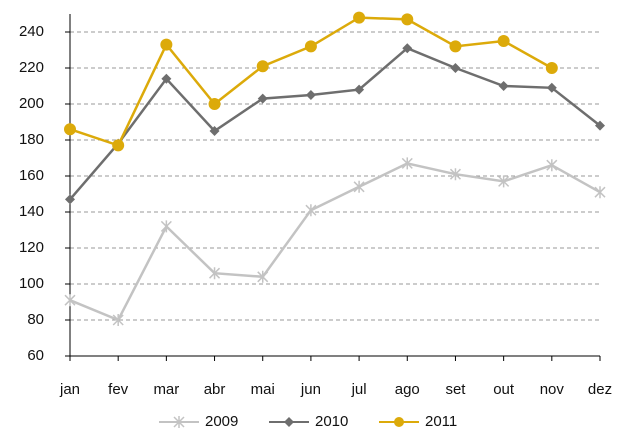 This screenshot has height=432, width=618. Describe the element at coordinates (407, 389) in the screenshot. I see `x-tick-label: ago` at that location.